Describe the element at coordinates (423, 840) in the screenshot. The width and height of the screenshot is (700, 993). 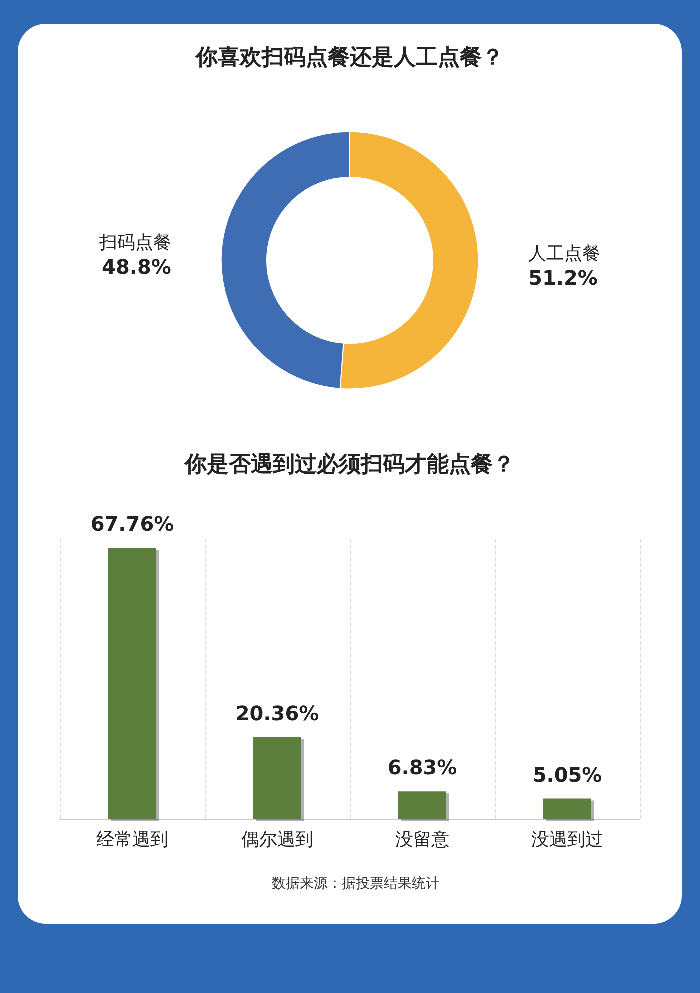
I see `x-tick-label: 没留意` at that location.